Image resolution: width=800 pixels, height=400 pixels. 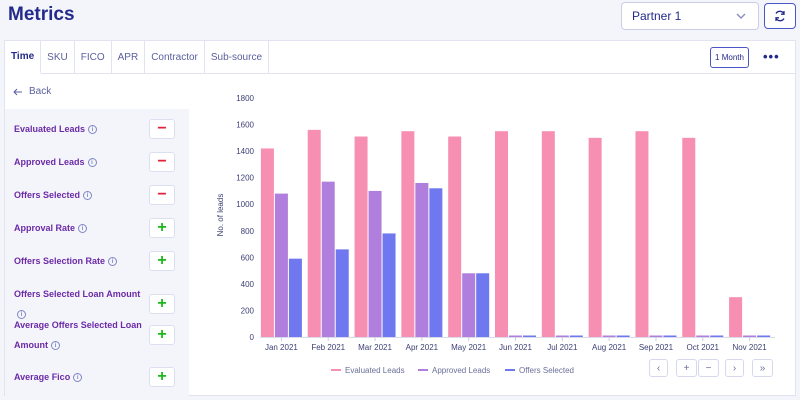 I want to click on y-tick-label: 600, so click(x=248, y=257).